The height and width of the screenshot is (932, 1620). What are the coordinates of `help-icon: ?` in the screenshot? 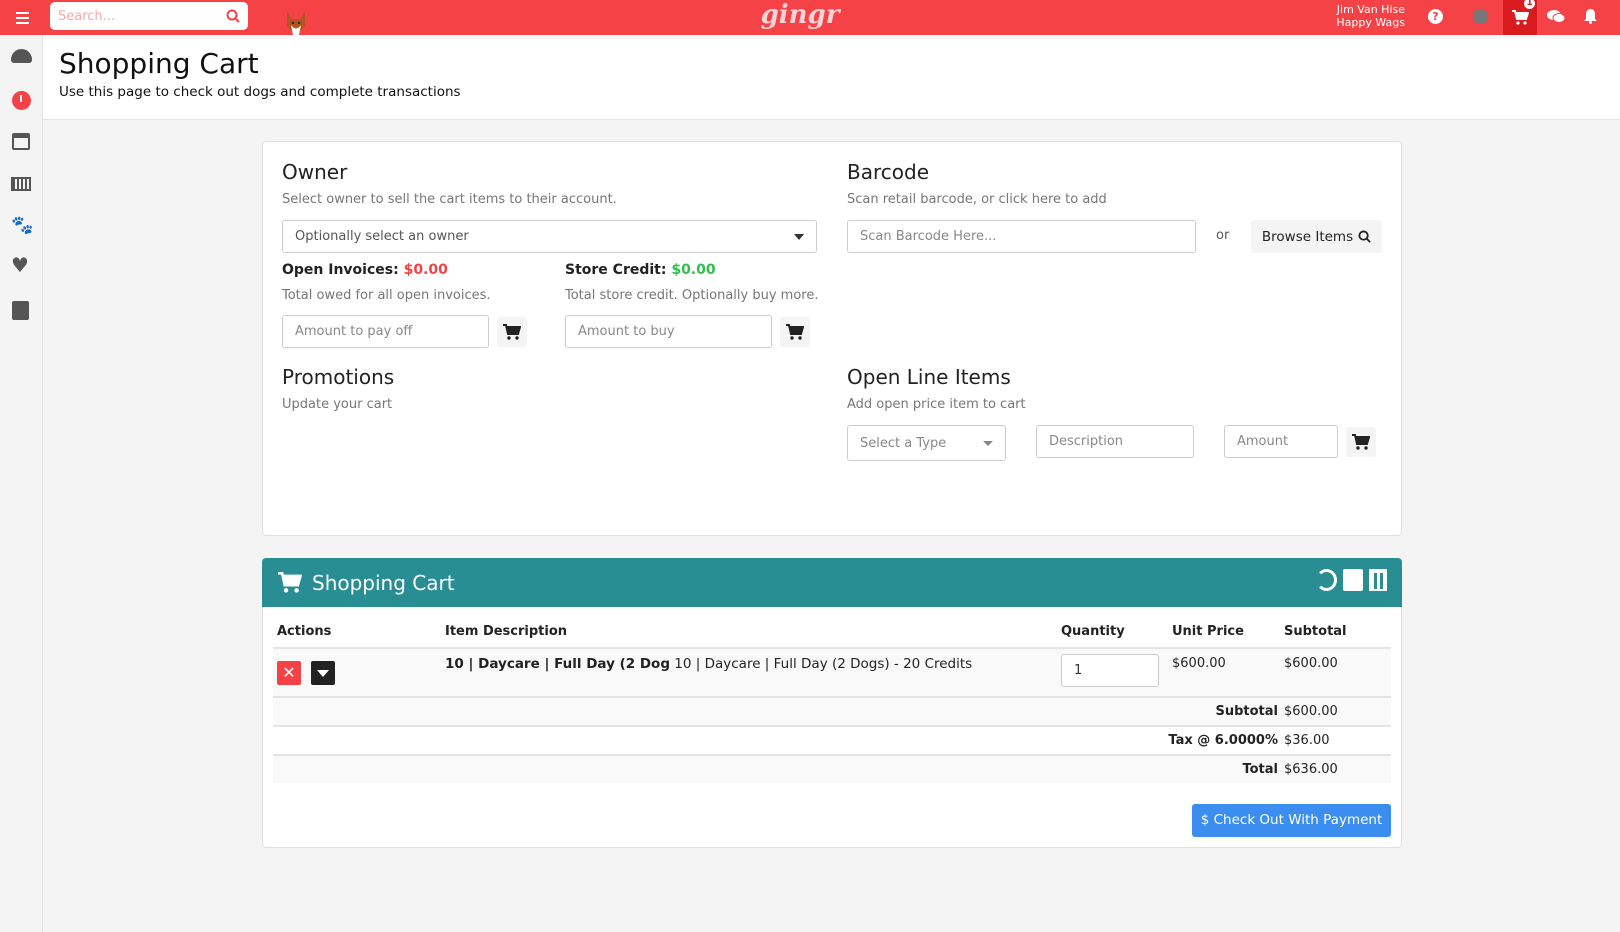 It's located at (1435, 16).